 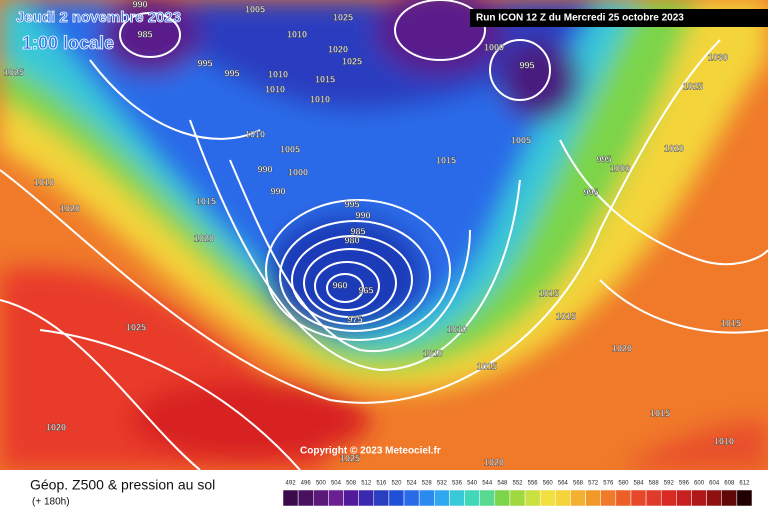 What do you see at coordinates (639, 484) in the screenshot?
I see `scale-label: 584` at bounding box center [639, 484].